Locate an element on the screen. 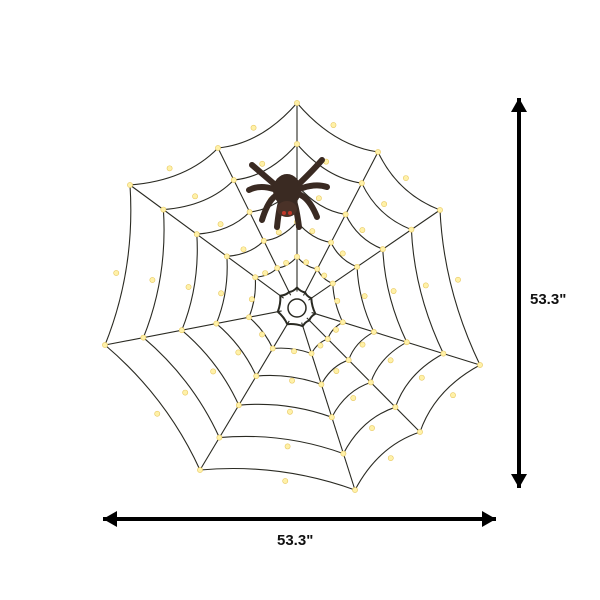 The width and height of the screenshot is (600, 600). spider-head is located at coordinates (287, 209).